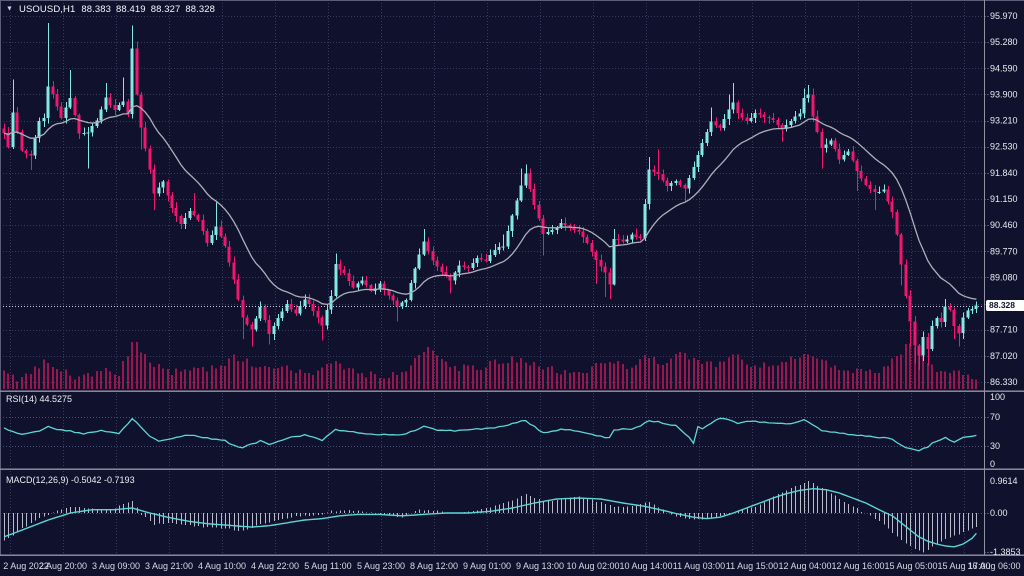 This screenshot has height=576, width=1024. What do you see at coordinates (1004, 382) in the screenshot?
I see `price-axis-label: 86.330` at bounding box center [1004, 382].